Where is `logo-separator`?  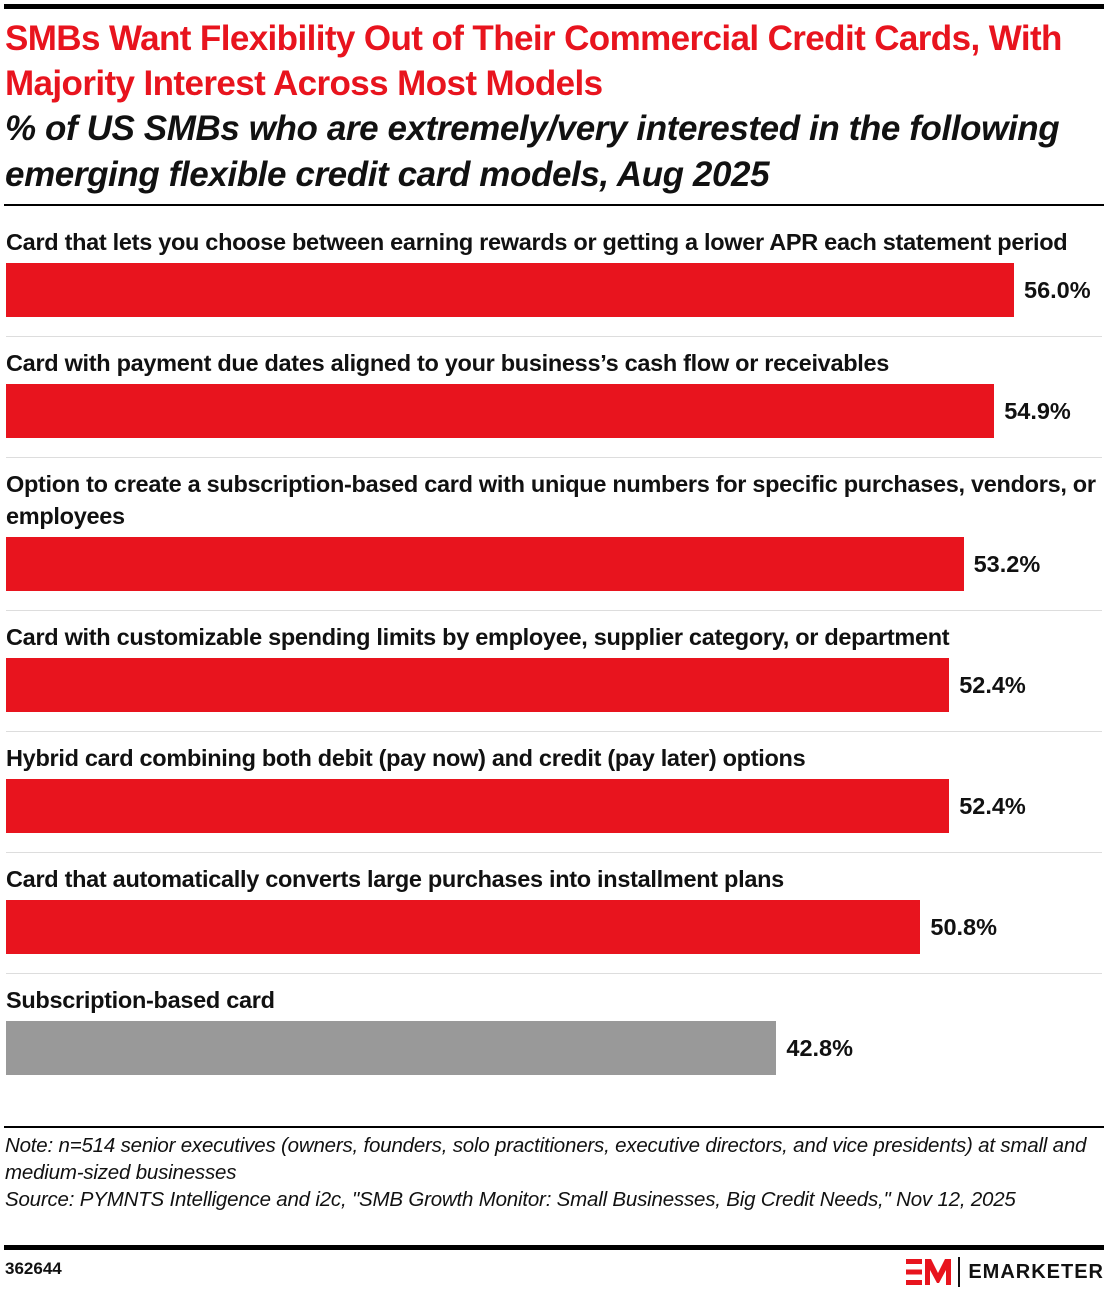 logo-separator is located at coordinates (959, 1272).